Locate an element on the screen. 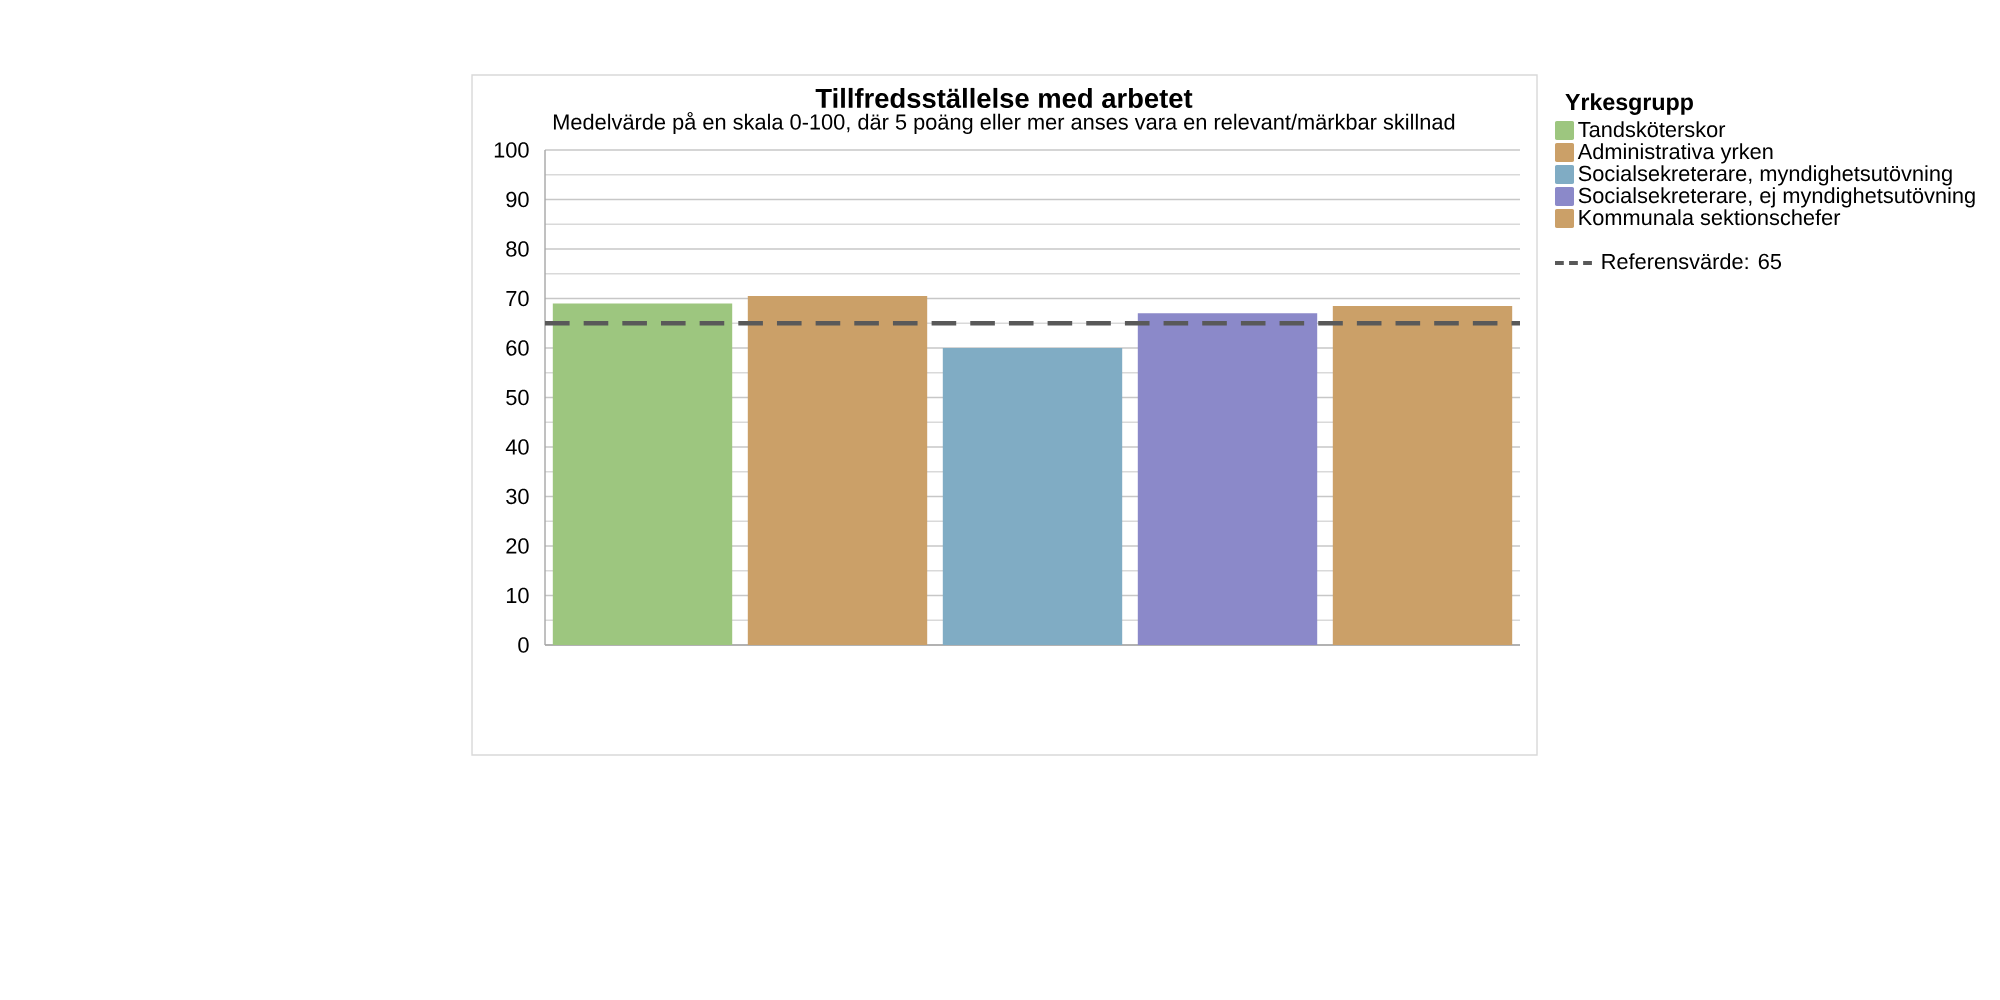 Image resolution: width=2000 pixels, height=1000 pixels. legend-label: Administrativa yrken is located at coordinates (1675, 153).